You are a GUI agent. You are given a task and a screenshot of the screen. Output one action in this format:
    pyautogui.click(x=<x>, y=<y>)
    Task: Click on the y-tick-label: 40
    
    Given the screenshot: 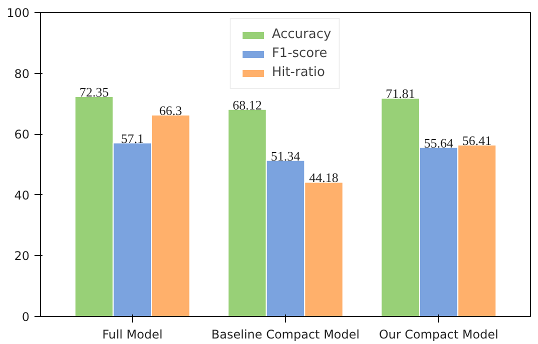 What is the action you would take?
    pyautogui.click(x=22, y=195)
    